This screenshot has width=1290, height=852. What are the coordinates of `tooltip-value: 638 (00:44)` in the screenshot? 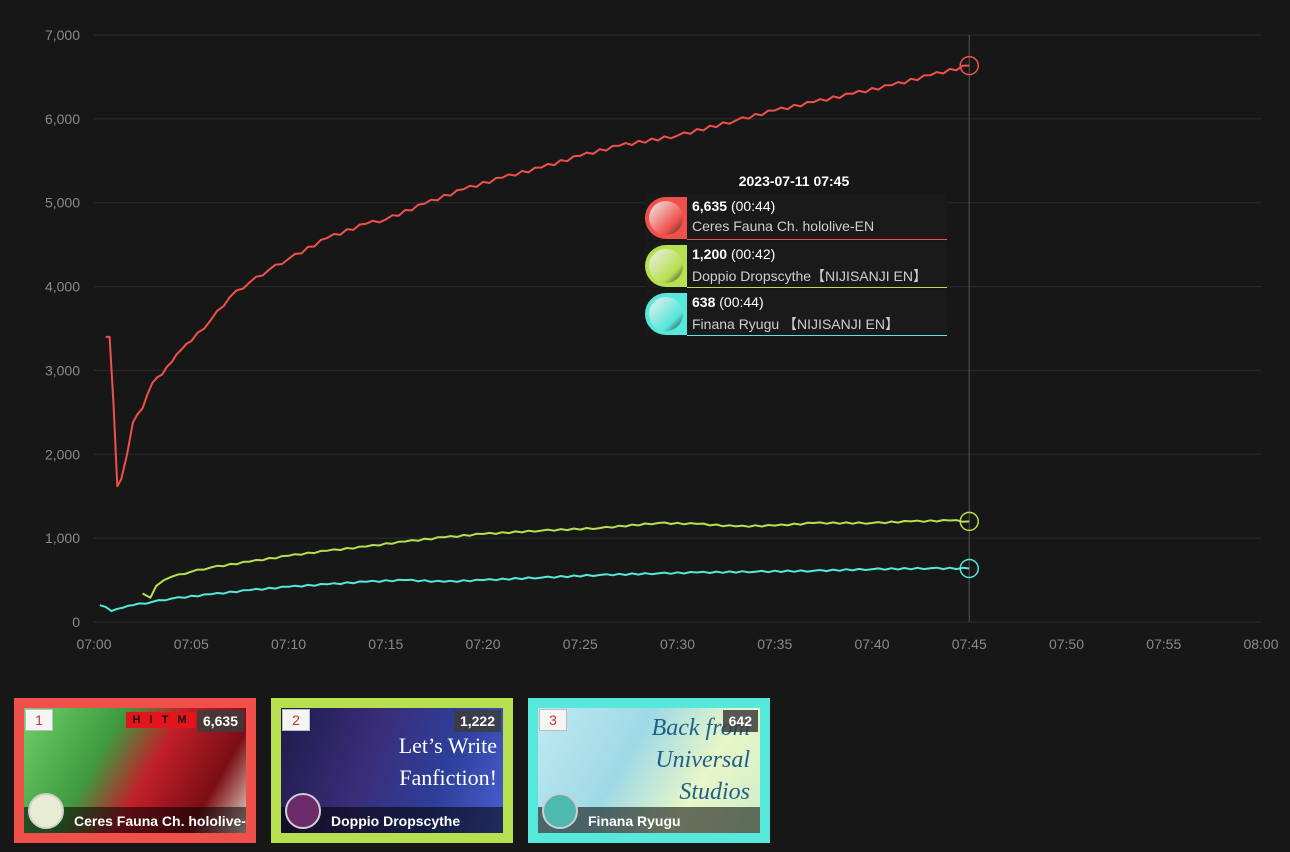 It's located at (728, 302).